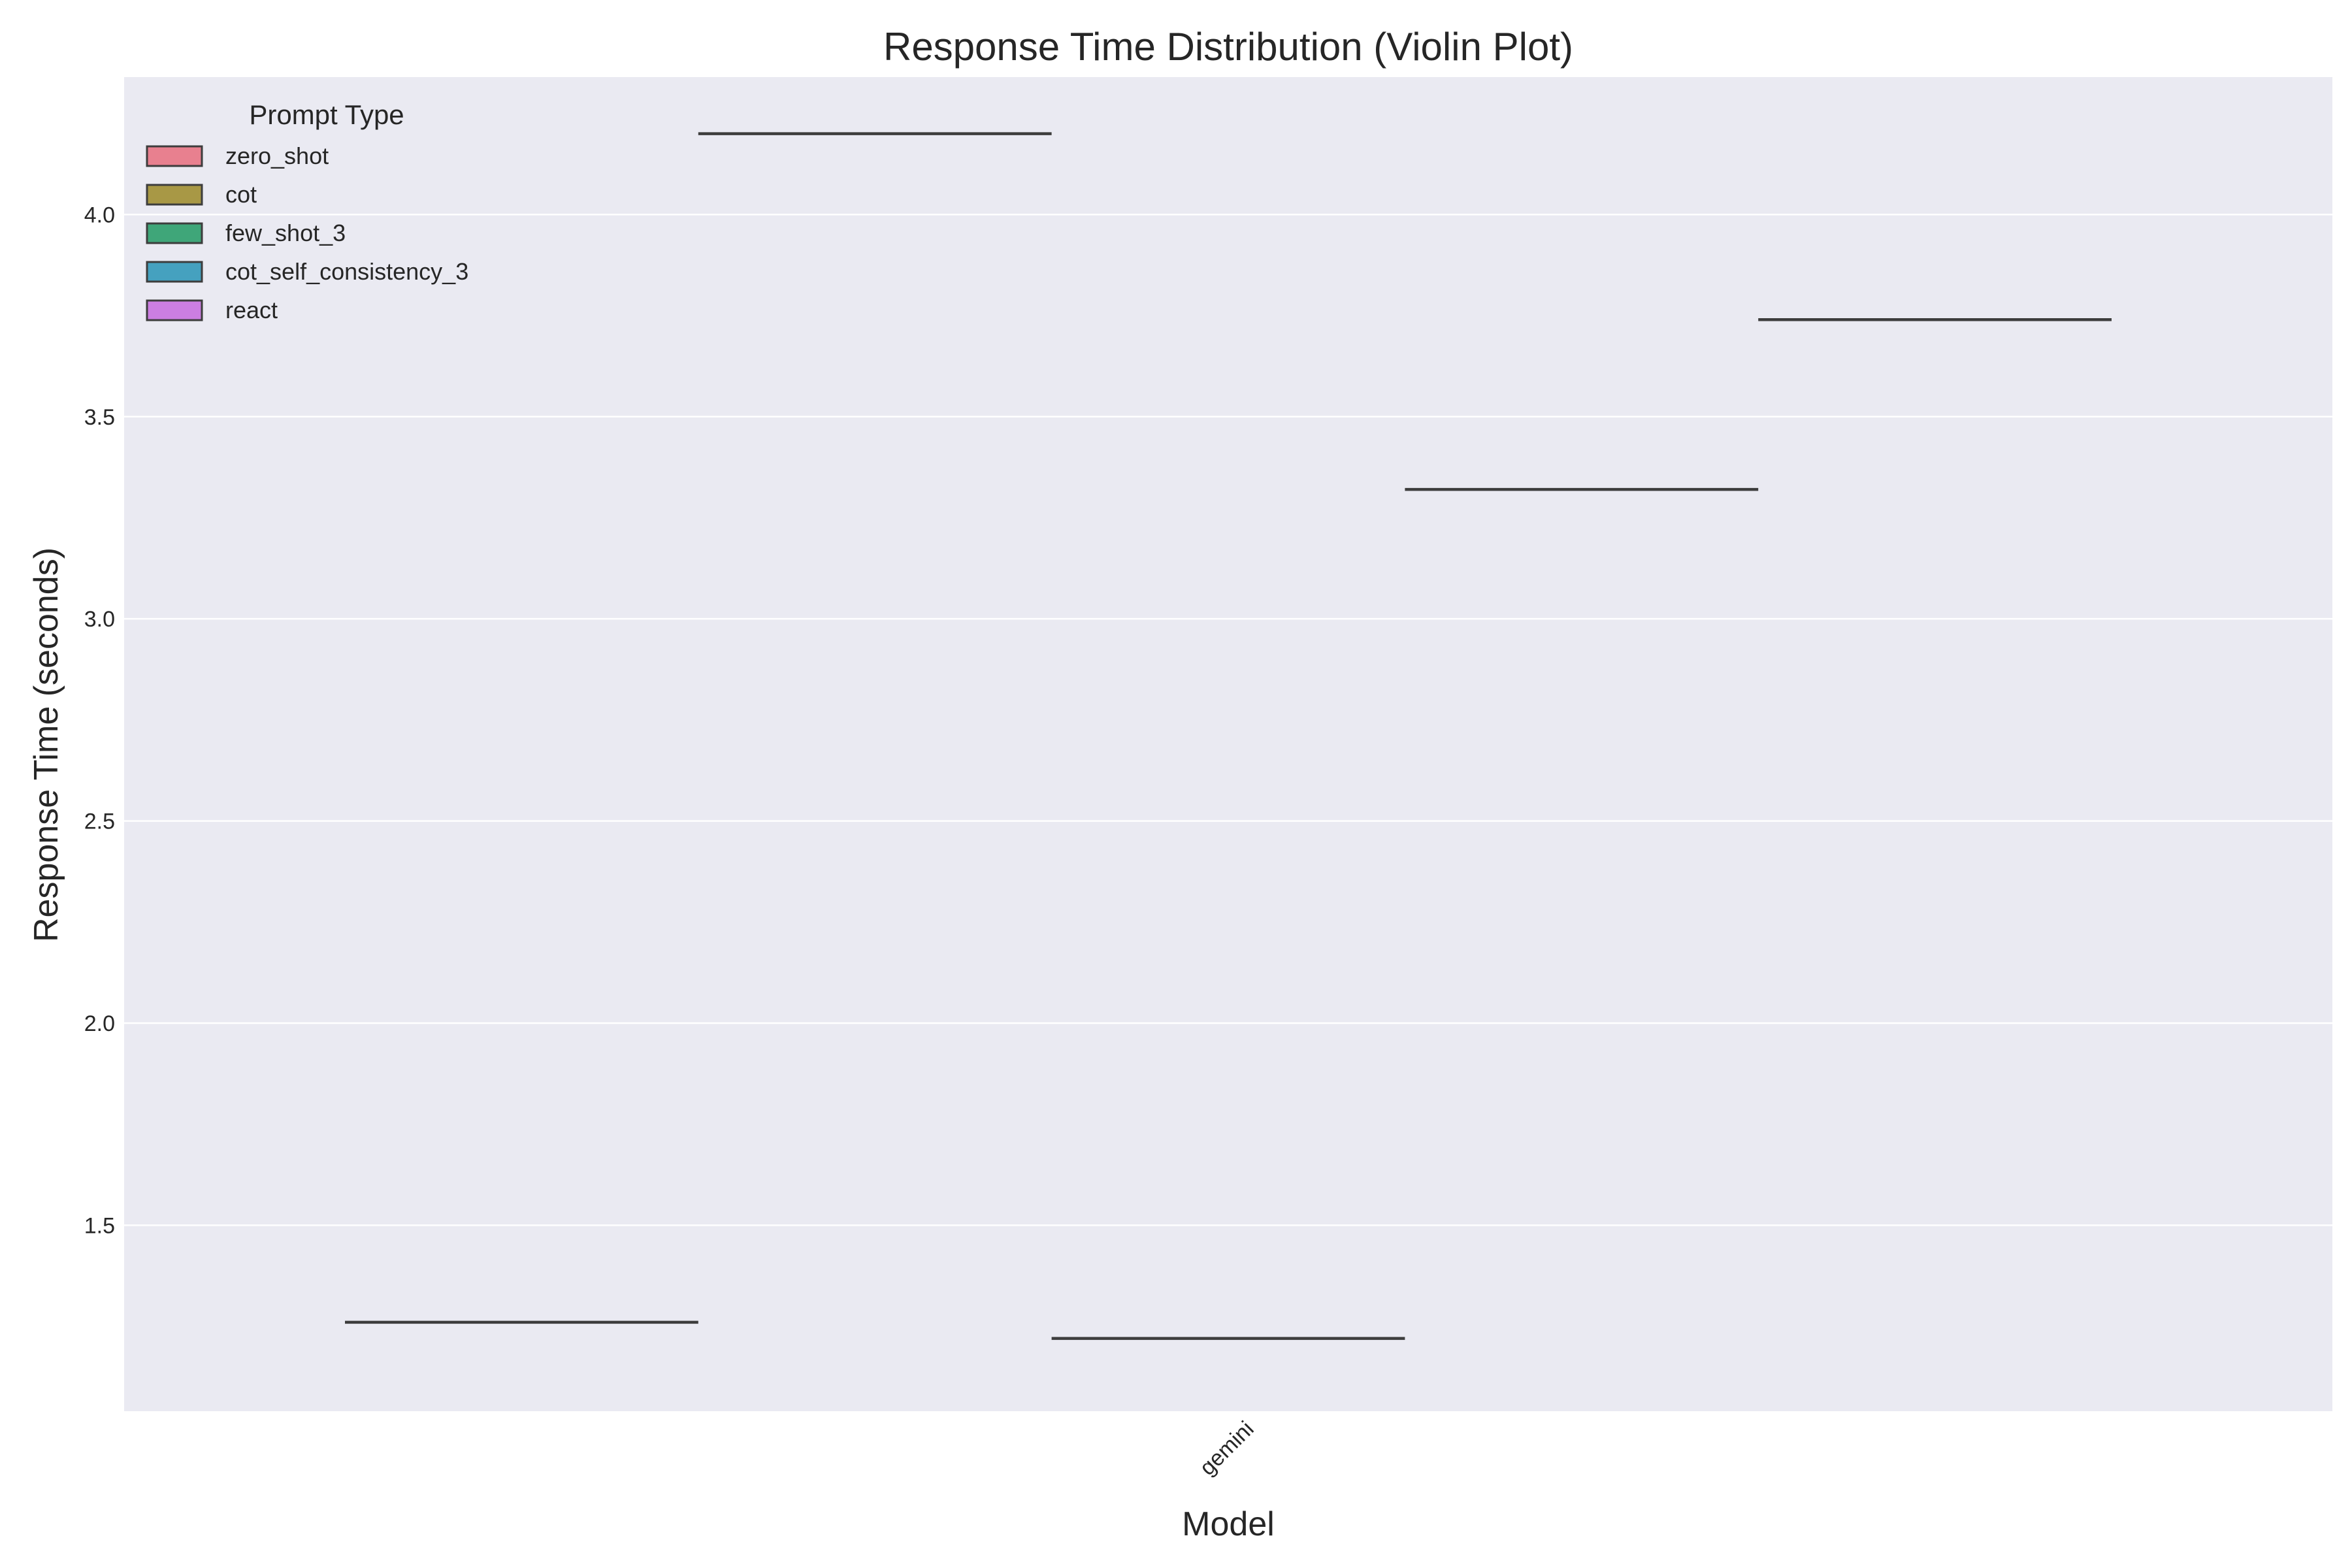 This screenshot has height=1568, width=2352. What do you see at coordinates (99, 619) in the screenshot?
I see `y-tick-label: 3.0` at bounding box center [99, 619].